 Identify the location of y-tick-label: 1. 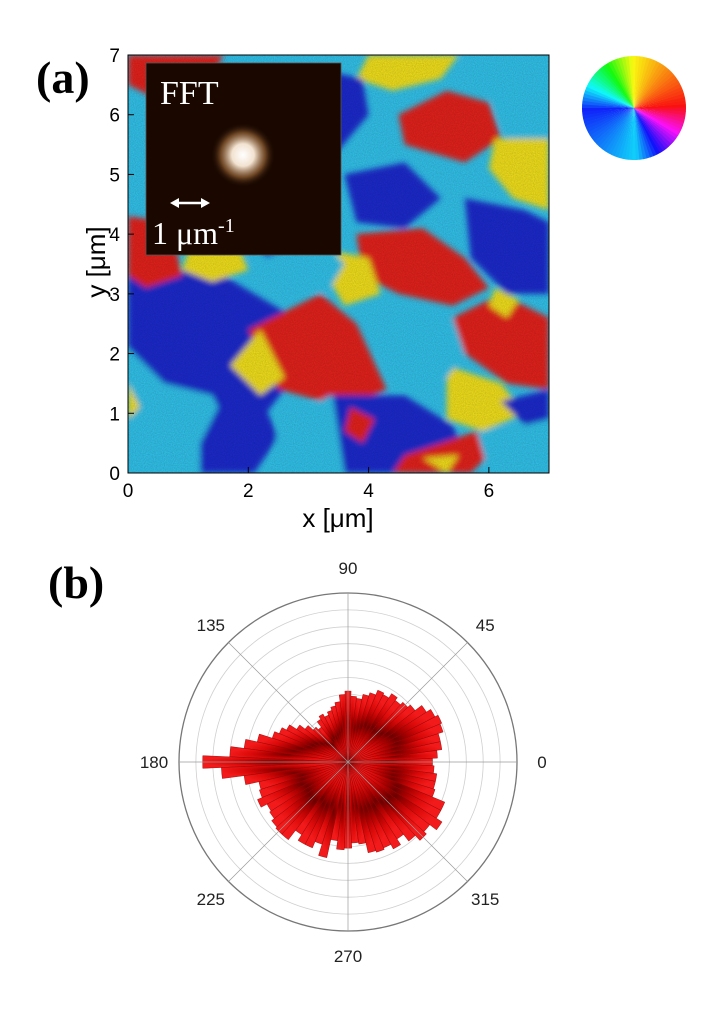
(114, 414).